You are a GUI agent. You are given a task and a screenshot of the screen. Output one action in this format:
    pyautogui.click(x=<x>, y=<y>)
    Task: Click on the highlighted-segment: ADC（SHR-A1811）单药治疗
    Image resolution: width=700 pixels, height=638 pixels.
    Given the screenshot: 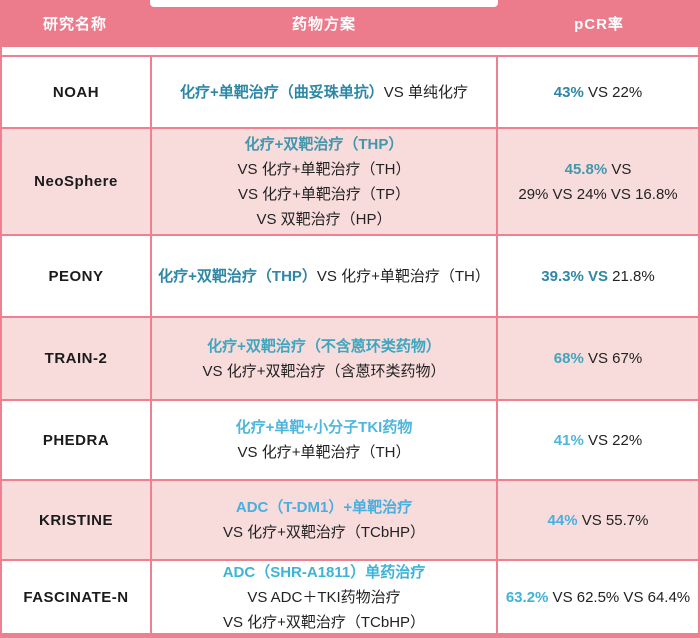 What is the action you would take?
    pyautogui.click(x=324, y=572)
    